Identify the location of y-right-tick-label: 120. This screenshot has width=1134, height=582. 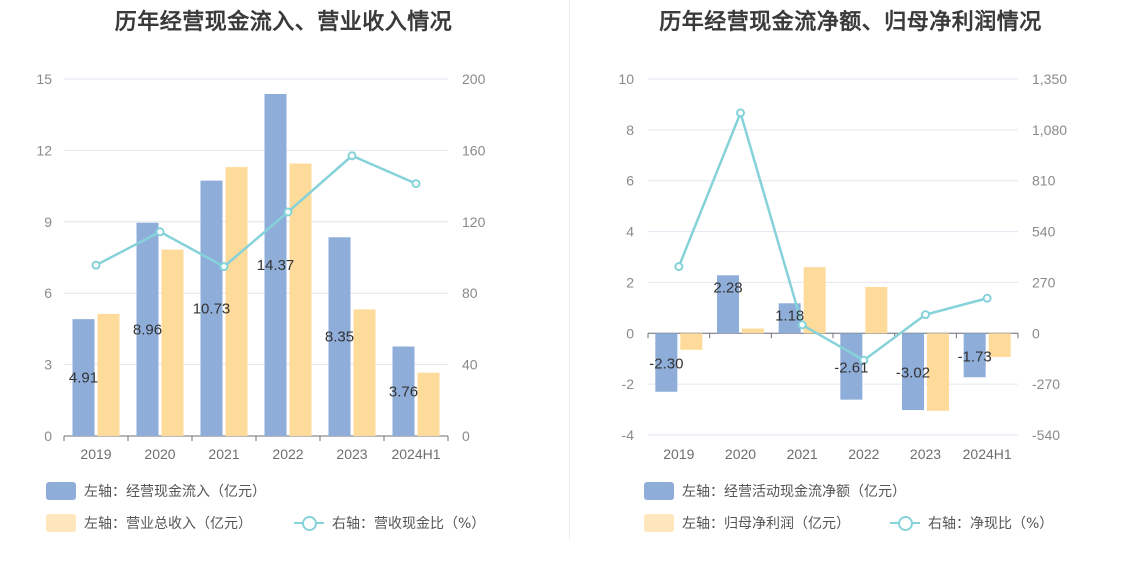
(474, 222).